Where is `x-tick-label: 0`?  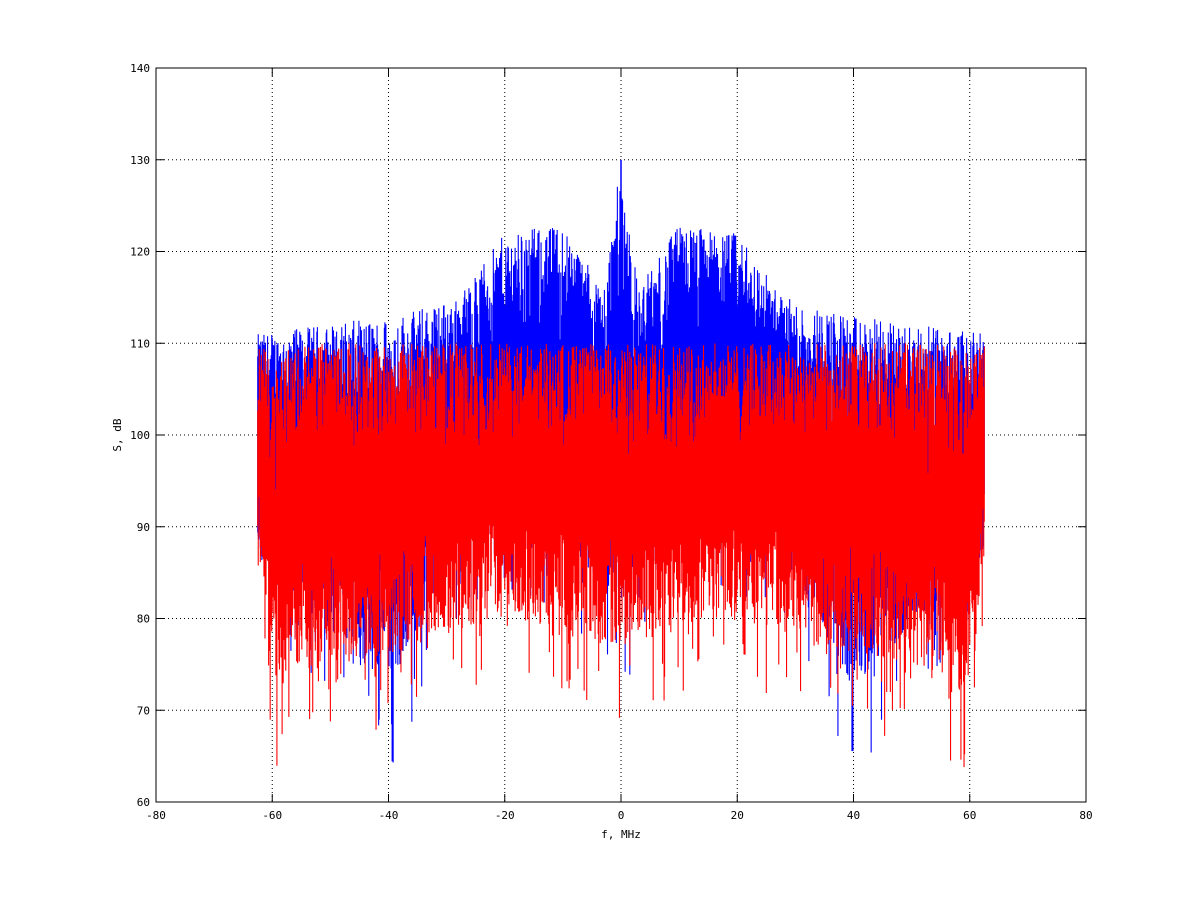
x-tick-label: 0 is located at coordinates (621, 815).